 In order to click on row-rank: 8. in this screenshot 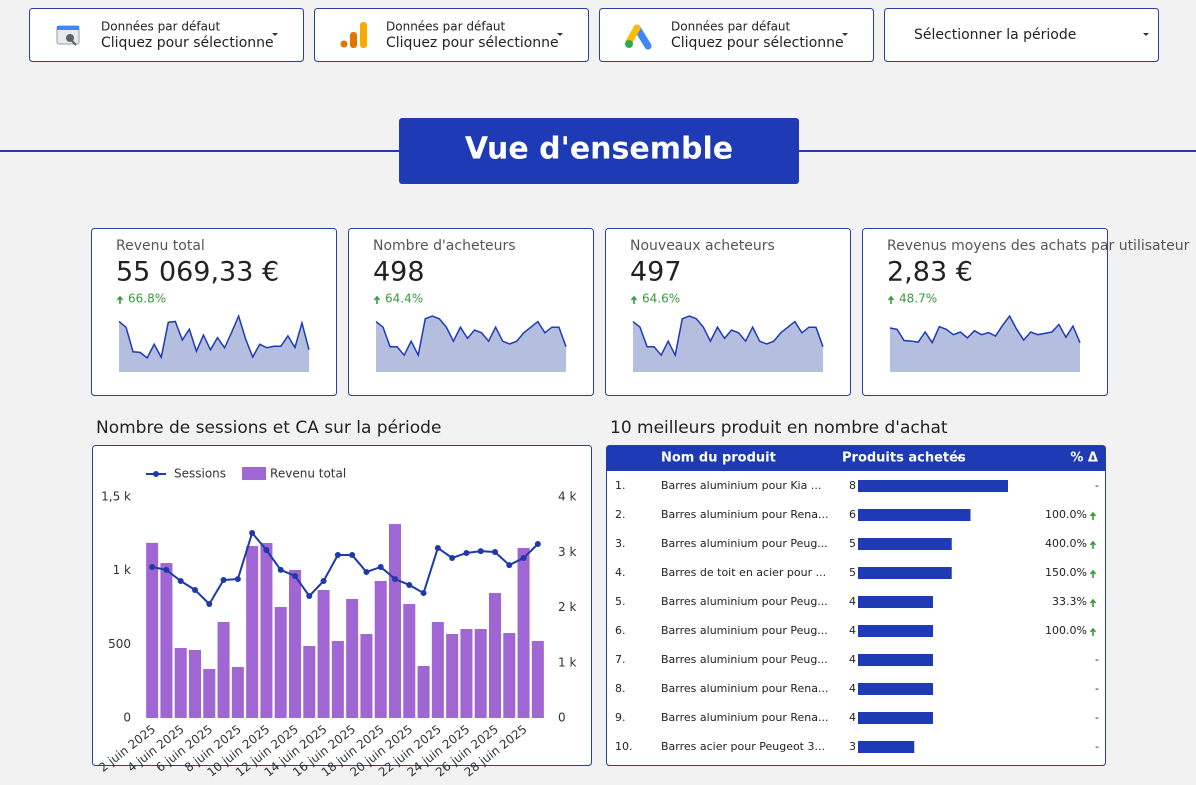, I will do `click(620, 688)`.